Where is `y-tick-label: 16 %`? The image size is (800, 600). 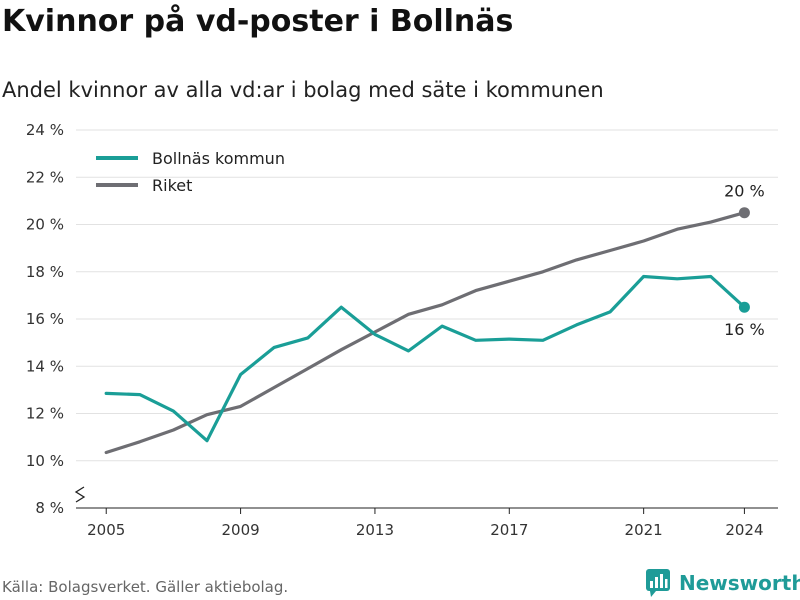 y-tick-label: 16 % is located at coordinates (45, 319).